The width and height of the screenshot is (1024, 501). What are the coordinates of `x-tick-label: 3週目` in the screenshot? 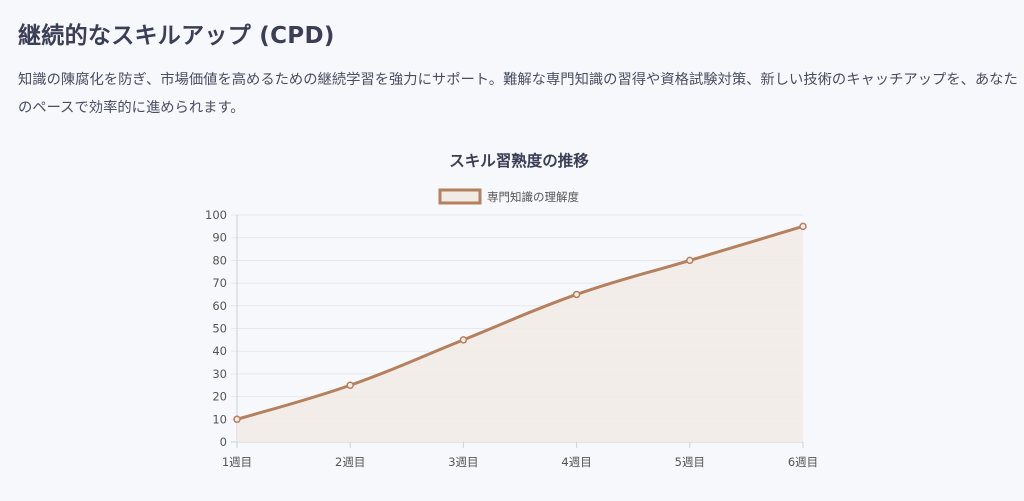 It's located at (463, 462).